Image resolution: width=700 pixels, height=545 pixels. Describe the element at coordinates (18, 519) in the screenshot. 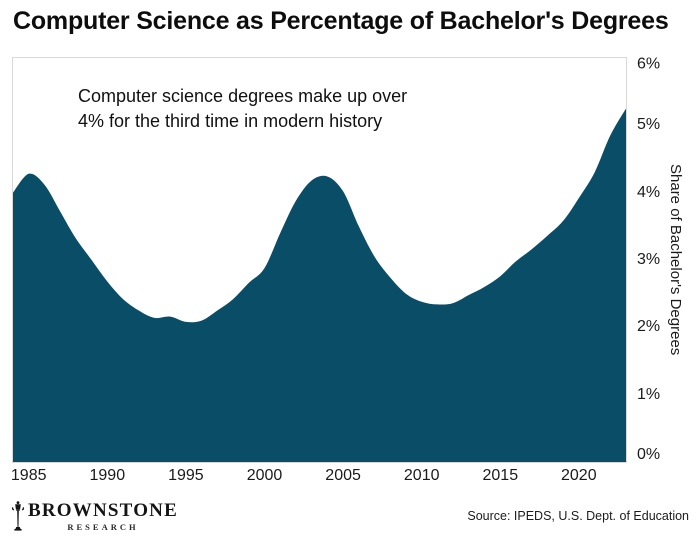

I see `lamppost-icon` at that location.